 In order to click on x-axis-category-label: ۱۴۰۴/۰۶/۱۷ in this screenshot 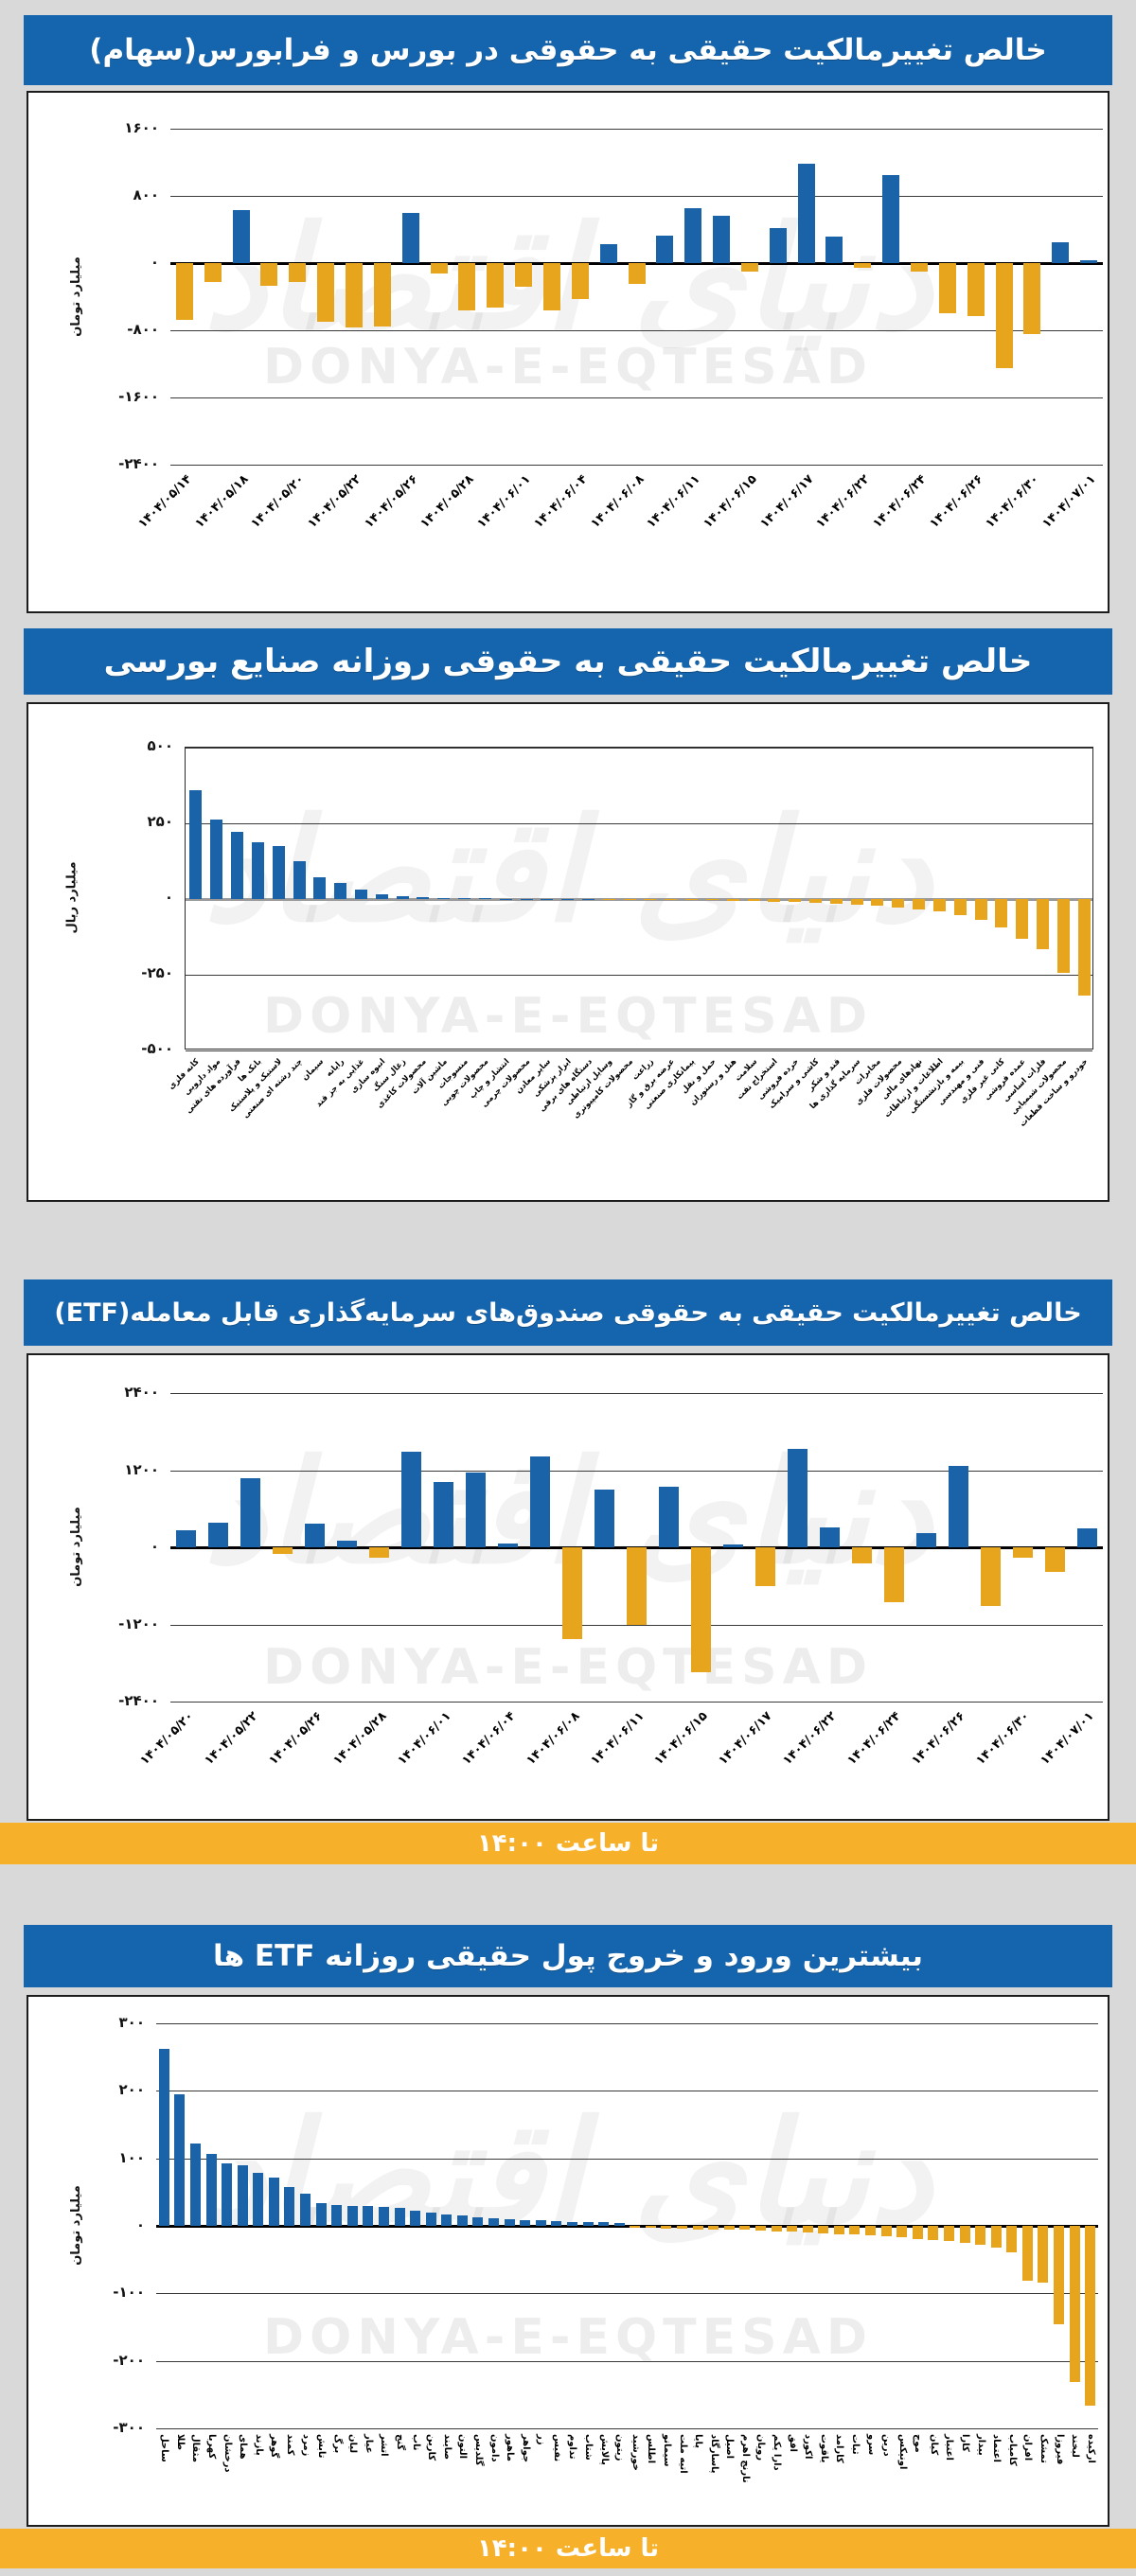, I will do `click(745, 1739)`.